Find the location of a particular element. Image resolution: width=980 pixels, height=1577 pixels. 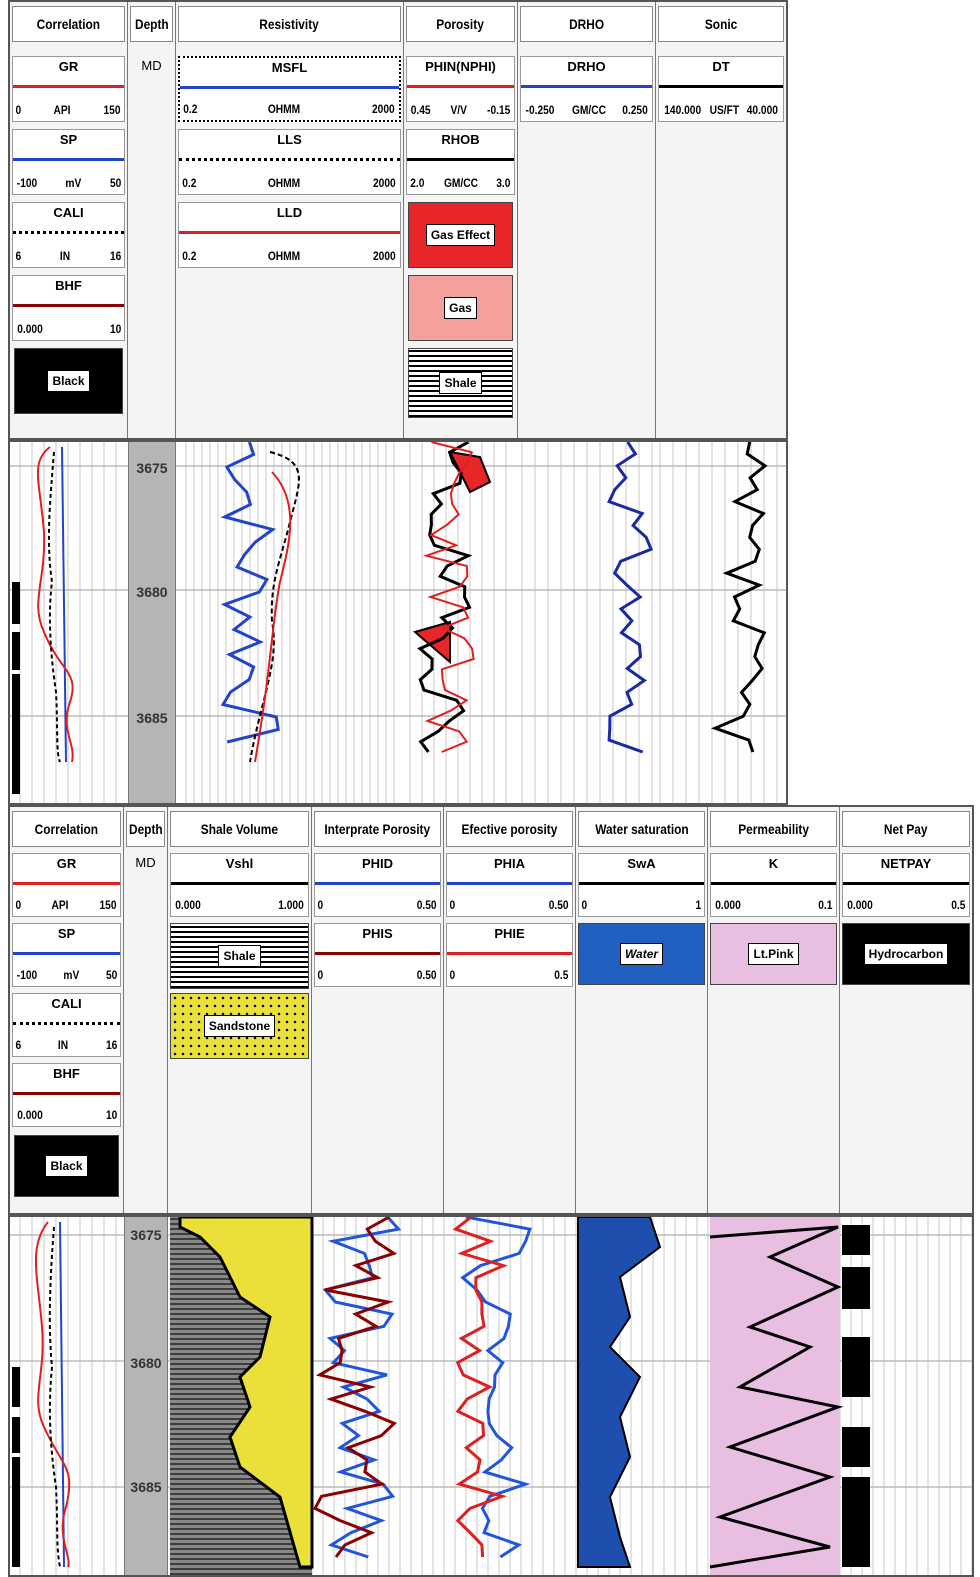

p1-phin-track: PHIN(NPHI) 0.45 V/V -0.15 is located at coordinates (460, 89).